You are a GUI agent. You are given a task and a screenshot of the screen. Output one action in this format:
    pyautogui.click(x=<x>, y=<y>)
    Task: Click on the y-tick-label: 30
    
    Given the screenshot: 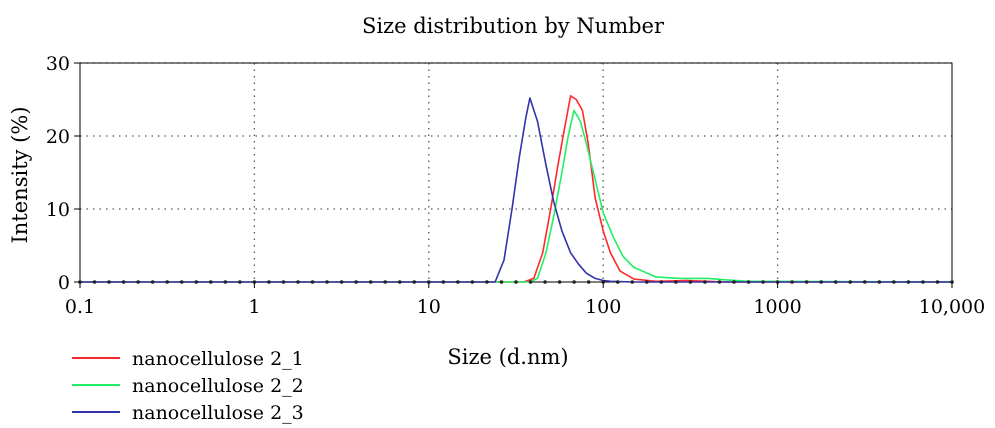 What is the action you would take?
    pyautogui.click(x=58, y=64)
    